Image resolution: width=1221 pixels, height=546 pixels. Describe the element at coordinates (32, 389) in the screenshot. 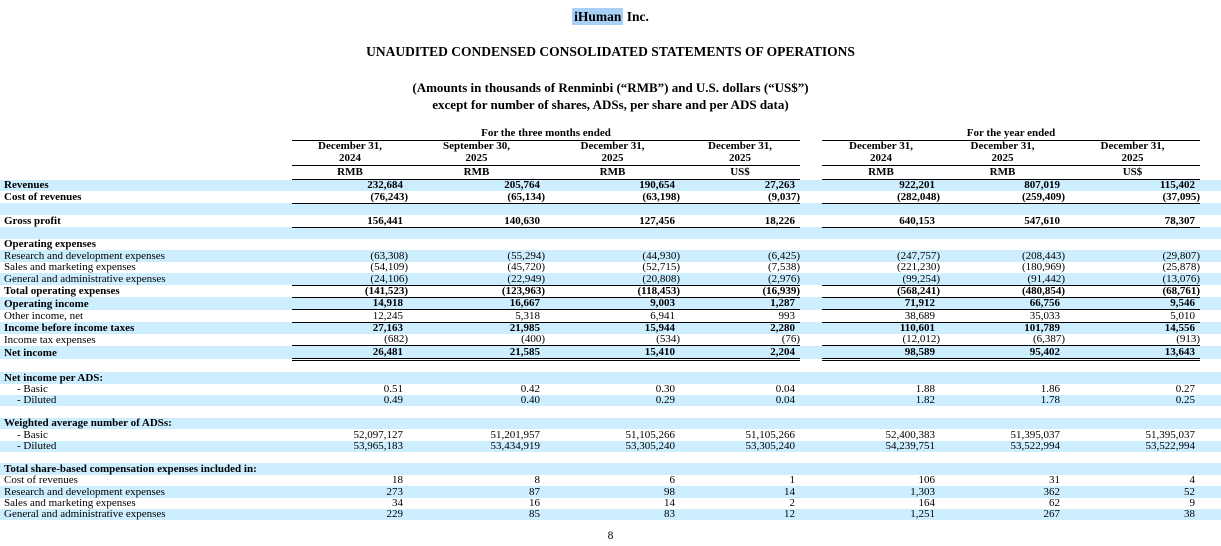

I see `row-label: - Basic` at that location.